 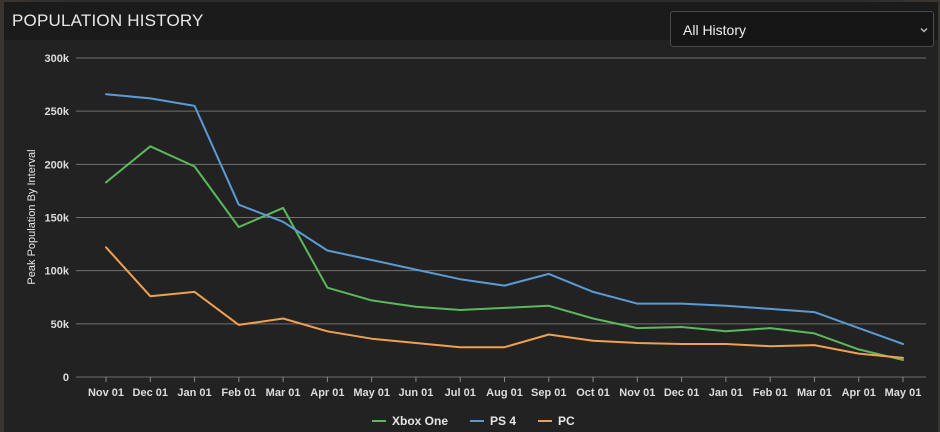 What do you see at coordinates (504, 393) in the screenshot?
I see `x-tick-label: Aug 01` at bounding box center [504, 393].